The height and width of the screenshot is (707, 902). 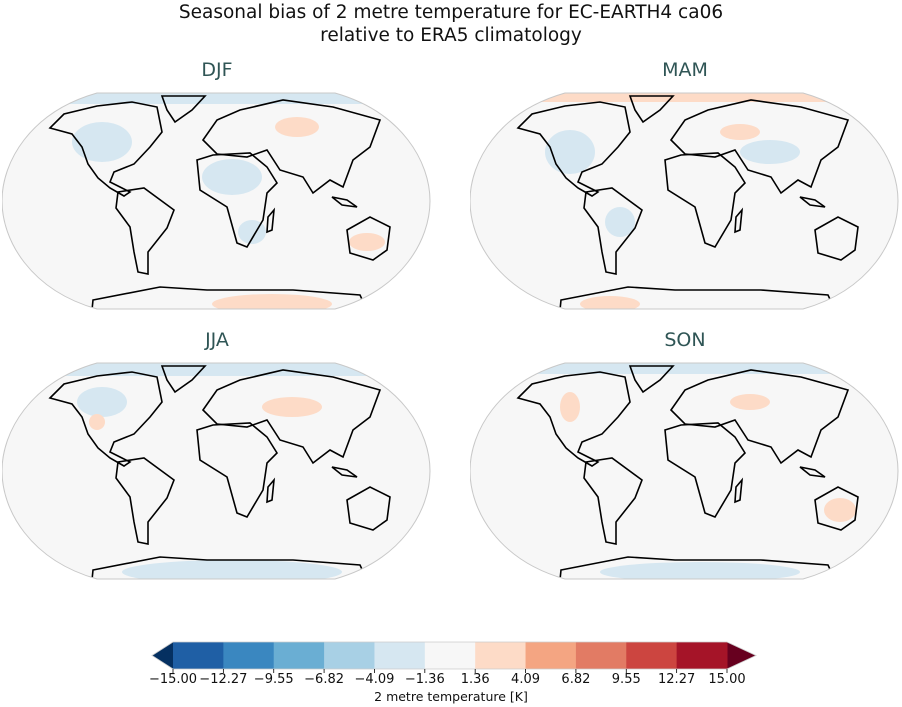 What do you see at coordinates (451, 696) in the screenshot?
I see `colorbar-label: 2 metre temperature [K]` at bounding box center [451, 696].